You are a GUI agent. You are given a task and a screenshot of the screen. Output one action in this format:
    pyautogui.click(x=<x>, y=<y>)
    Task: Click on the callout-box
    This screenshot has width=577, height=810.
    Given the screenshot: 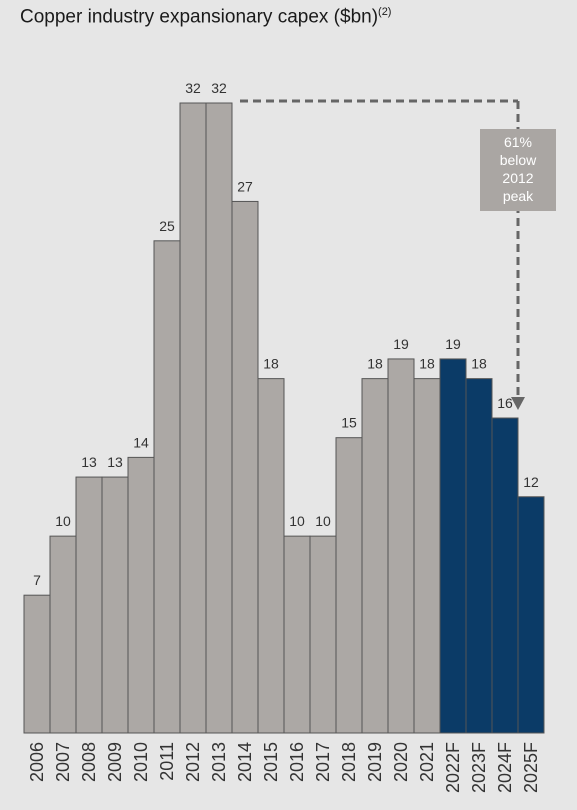 What is the action you would take?
    pyautogui.click(x=518, y=170)
    